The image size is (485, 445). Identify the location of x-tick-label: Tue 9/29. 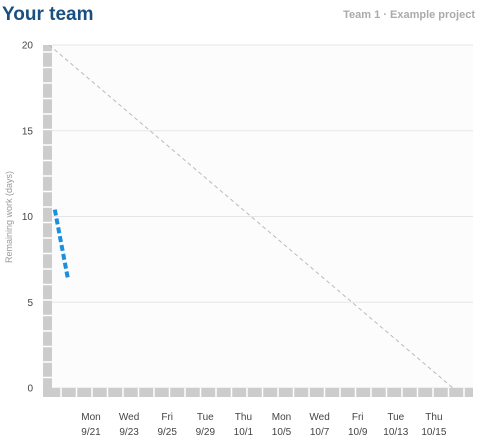
(206, 425).